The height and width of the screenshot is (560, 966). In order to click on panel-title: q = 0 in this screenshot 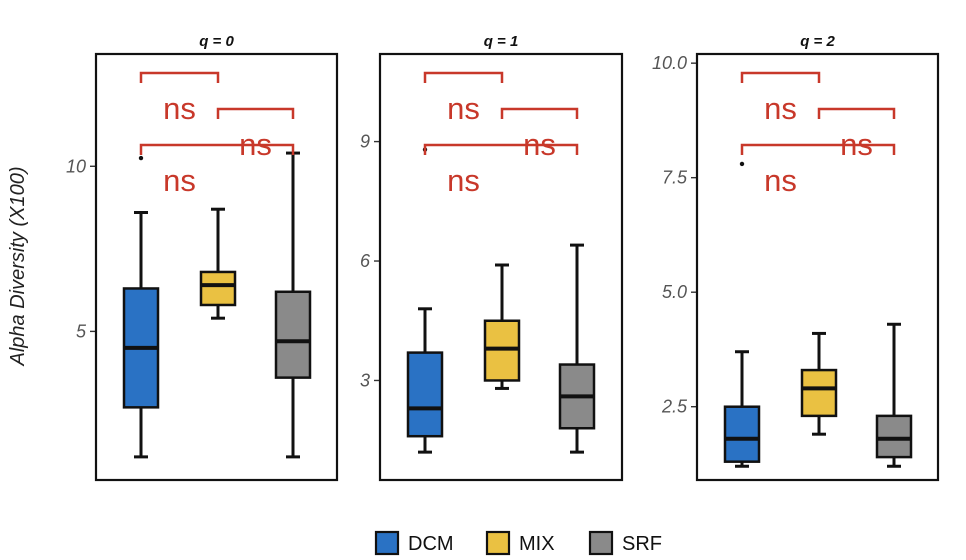, I will do `click(216, 41)`.